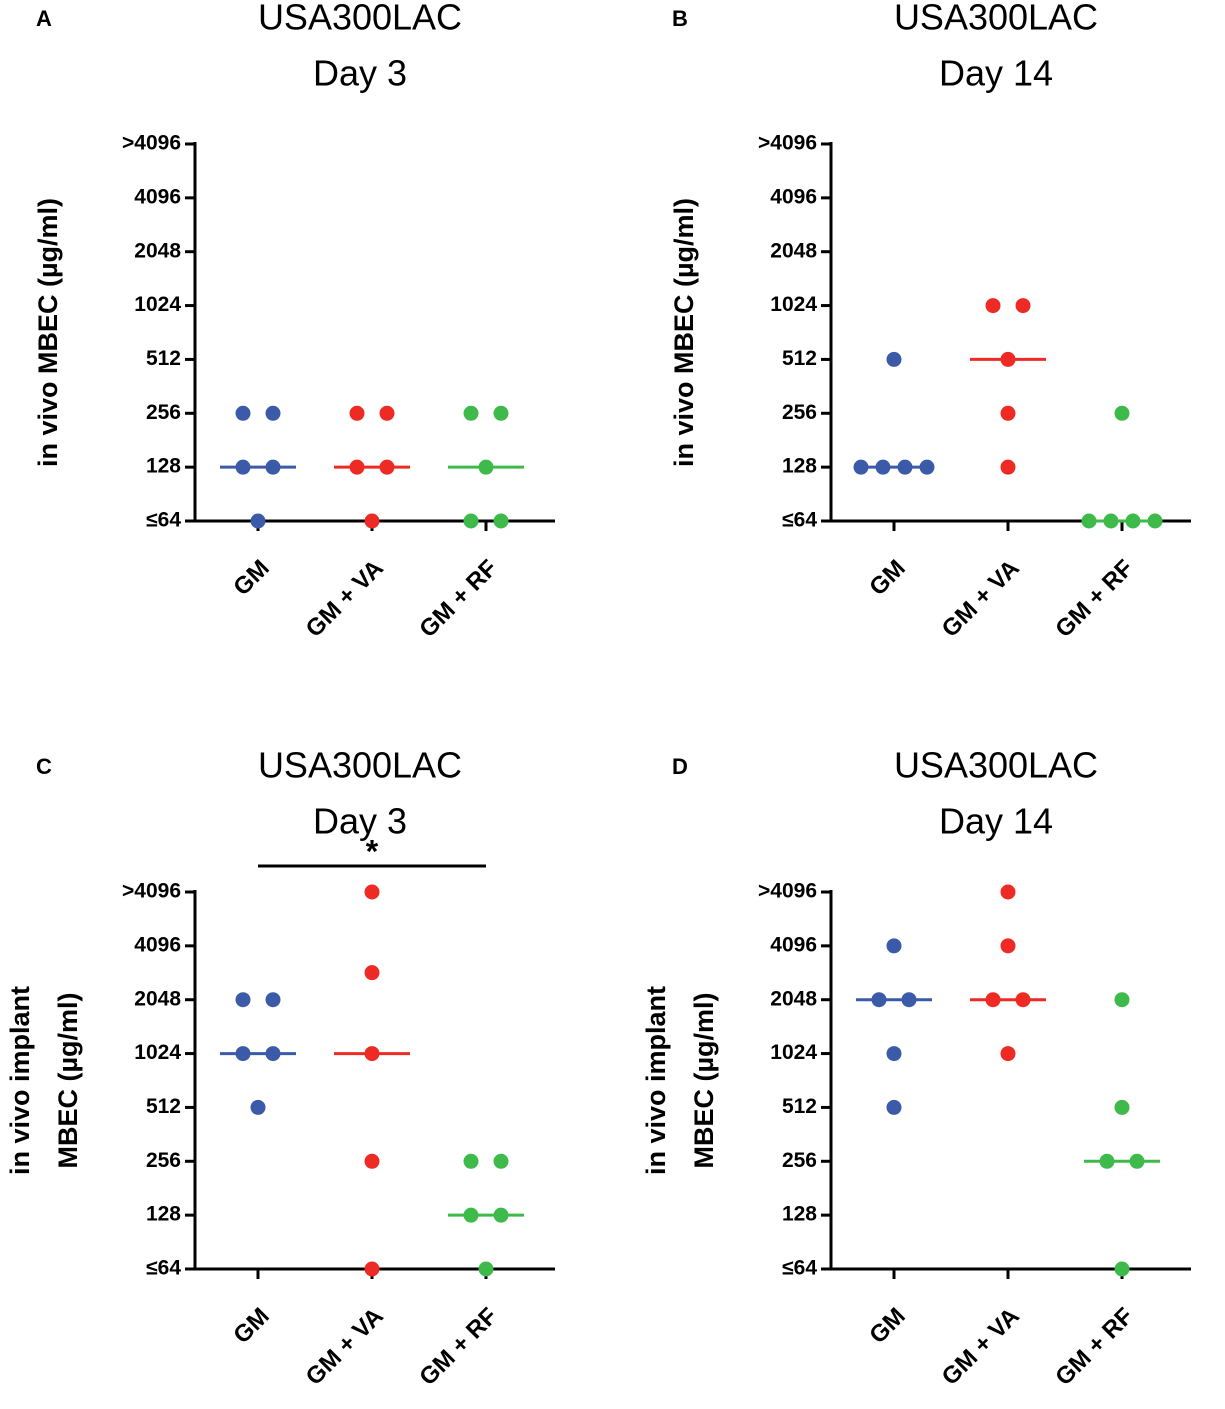 The height and width of the screenshot is (1409, 1225). What do you see at coordinates (372, 851) in the screenshot?
I see `significance-label: *` at bounding box center [372, 851].